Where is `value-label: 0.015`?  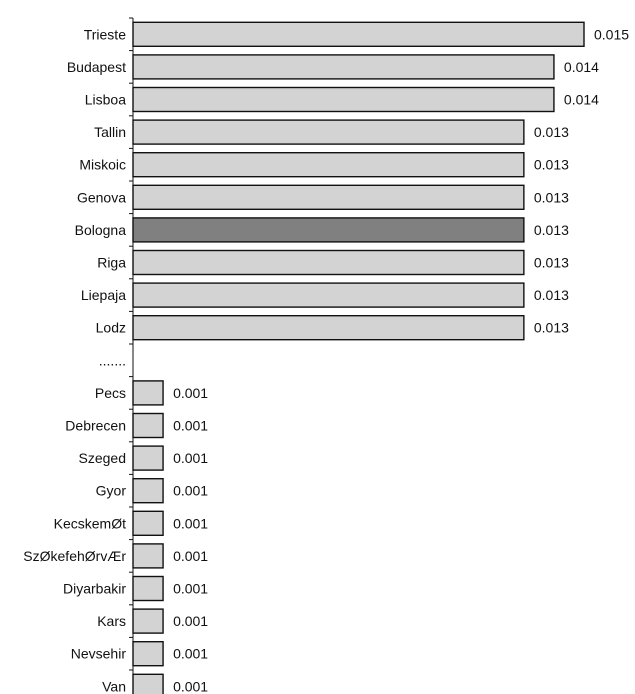 value-label: 0.015 is located at coordinates (611, 34).